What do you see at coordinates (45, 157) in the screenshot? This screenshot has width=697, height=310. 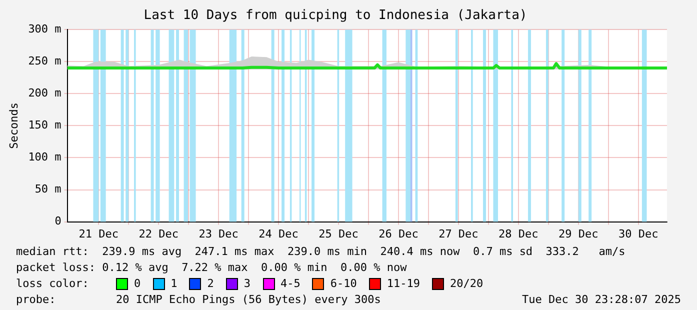 I see `y-tick-label: 100 m` at bounding box center [45, 157].